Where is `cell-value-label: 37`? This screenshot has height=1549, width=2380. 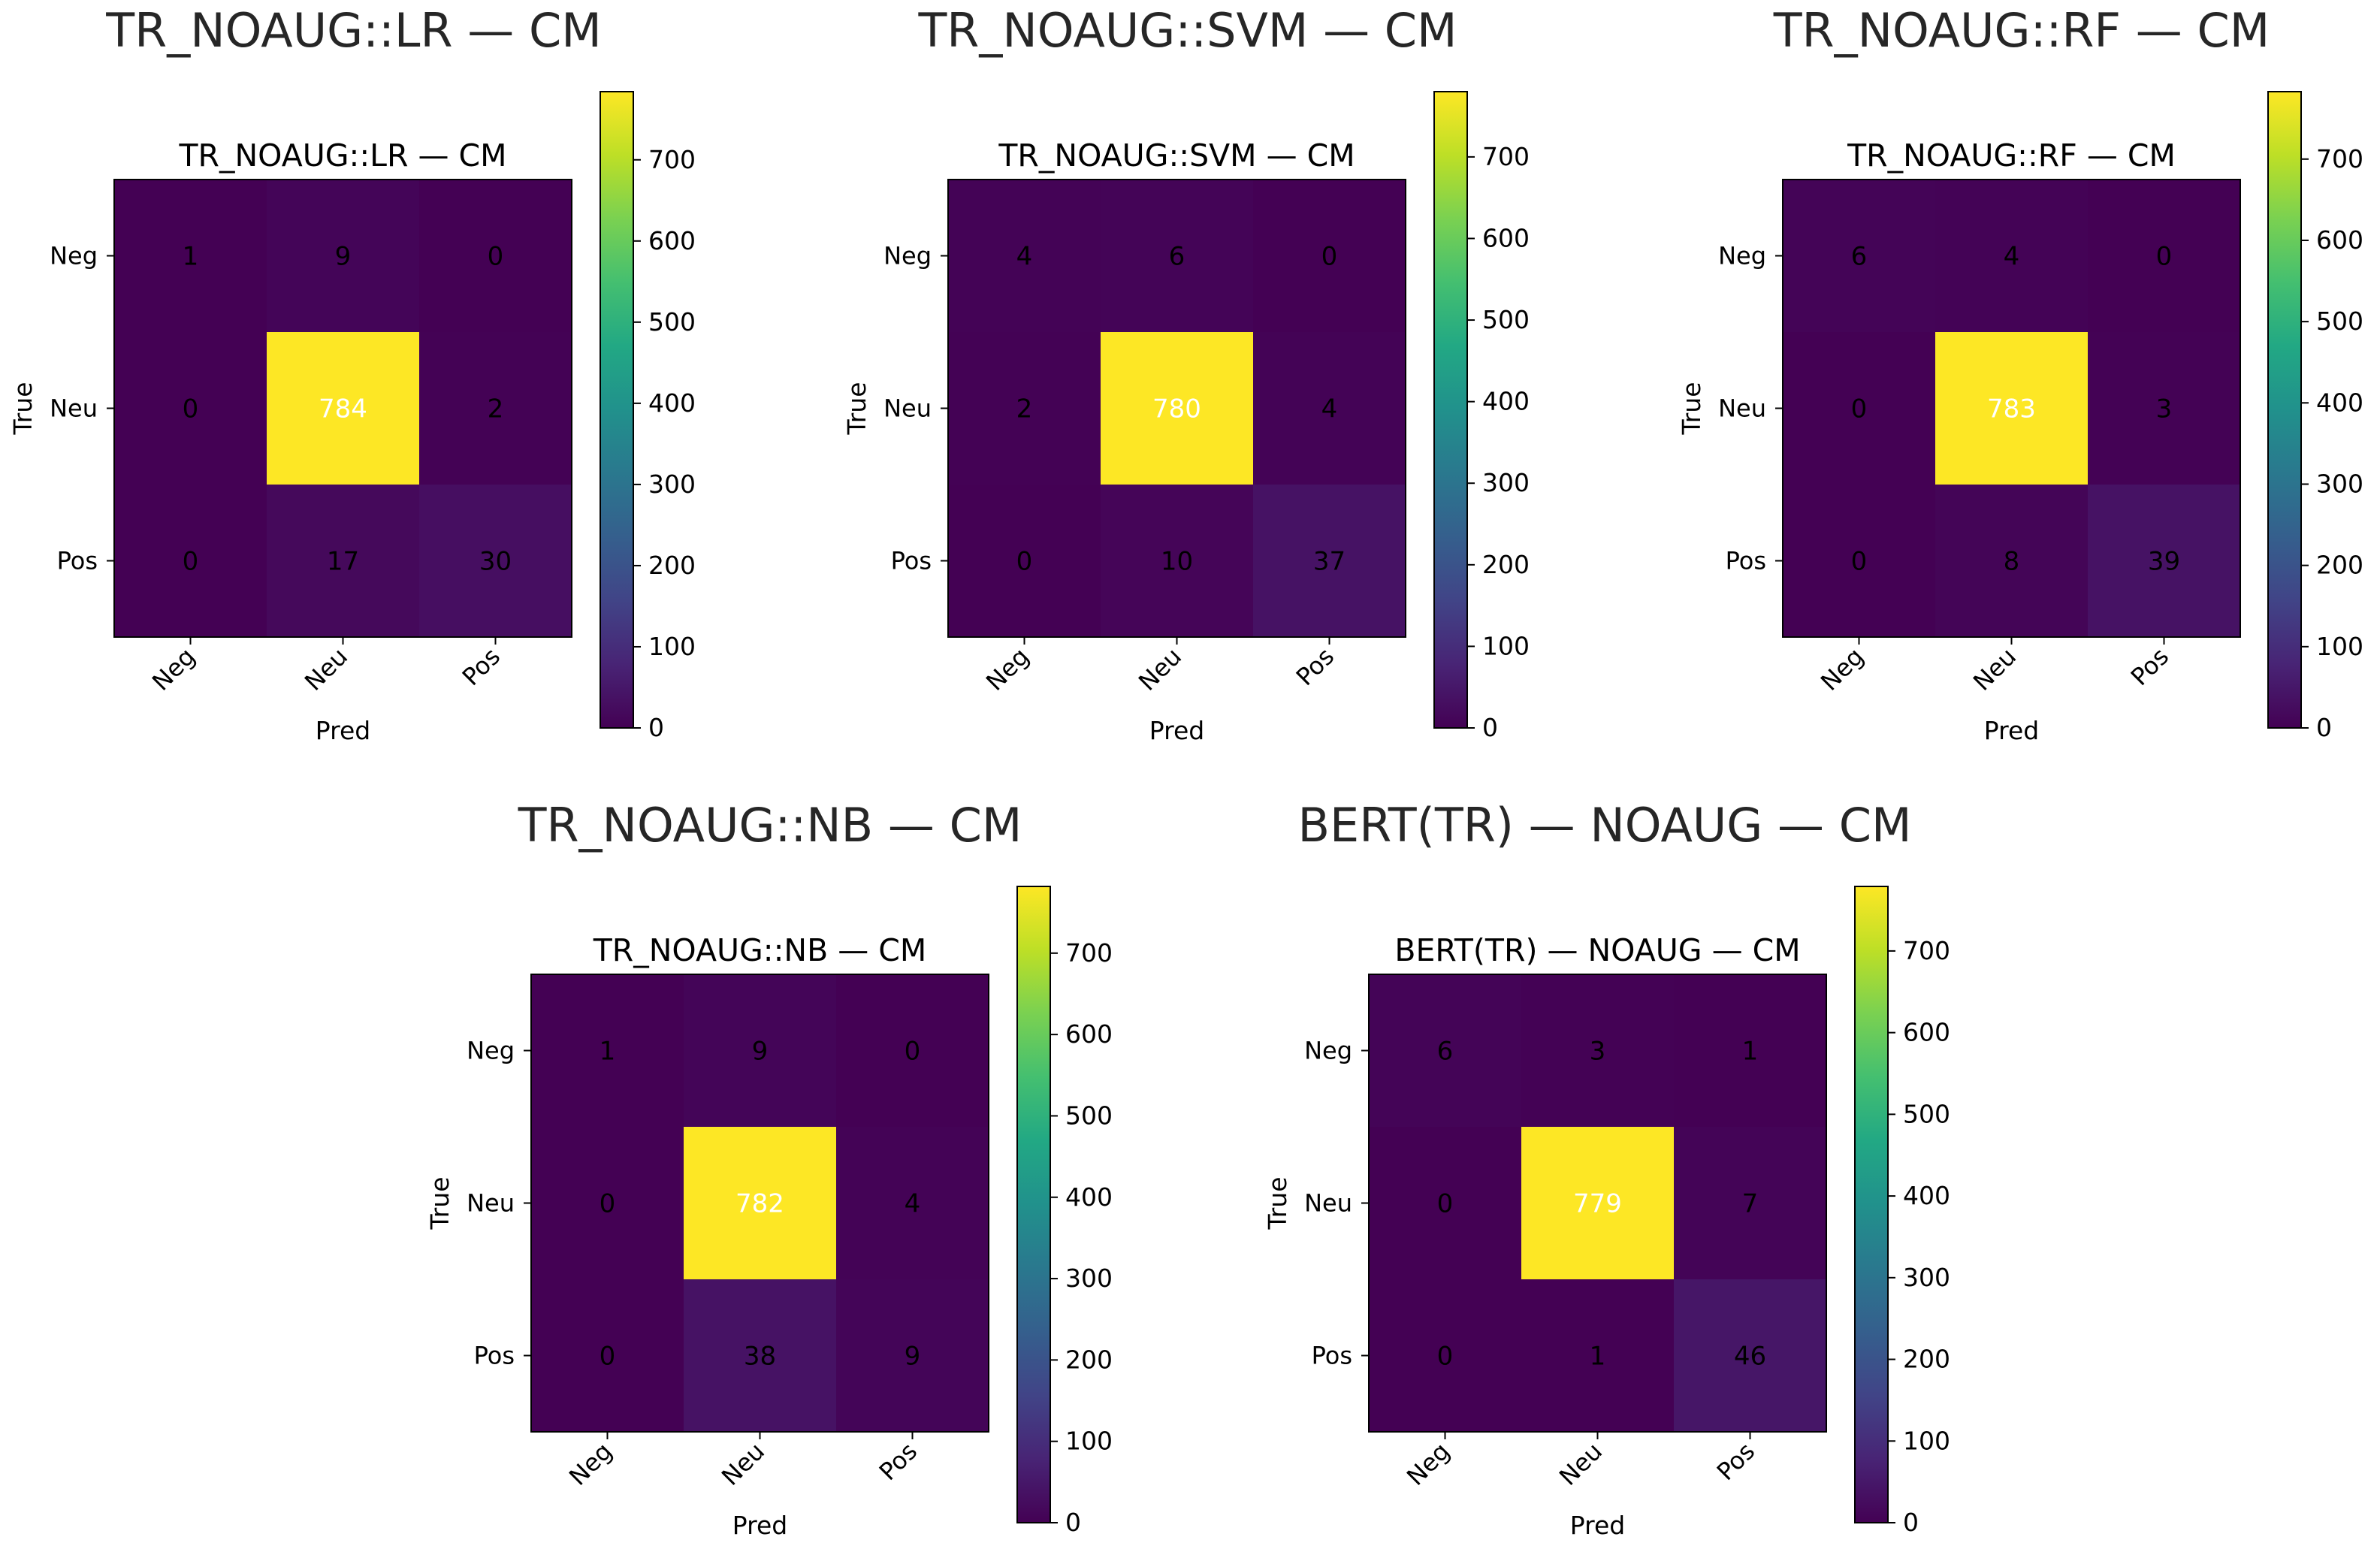 cell-value-label: 37 is located at coordinates (1329, 562).